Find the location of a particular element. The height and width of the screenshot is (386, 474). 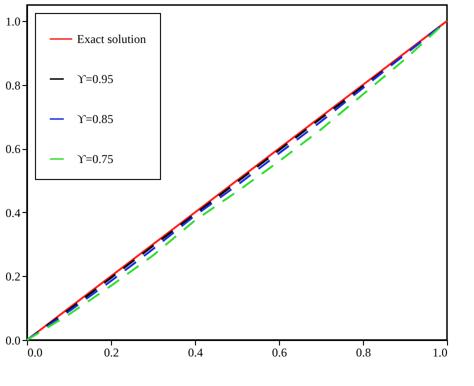

legend-label: ϒ=0.95 is located at coordinates (95, 79).